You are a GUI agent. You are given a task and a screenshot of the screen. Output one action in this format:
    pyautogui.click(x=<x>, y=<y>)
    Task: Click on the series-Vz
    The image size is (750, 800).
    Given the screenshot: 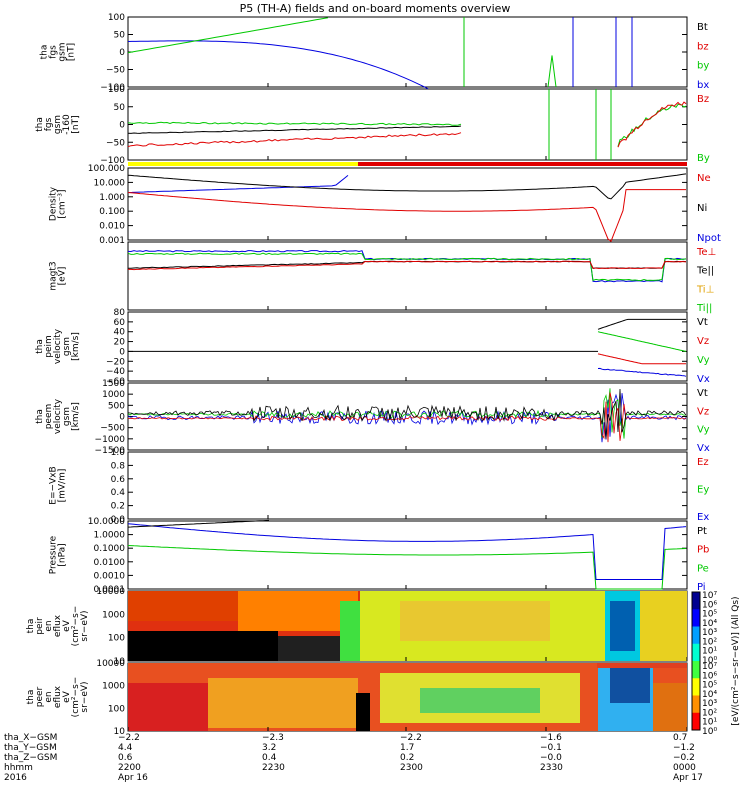 What is the action you would take?
    pyautogui.click(x=407, y=417)
    